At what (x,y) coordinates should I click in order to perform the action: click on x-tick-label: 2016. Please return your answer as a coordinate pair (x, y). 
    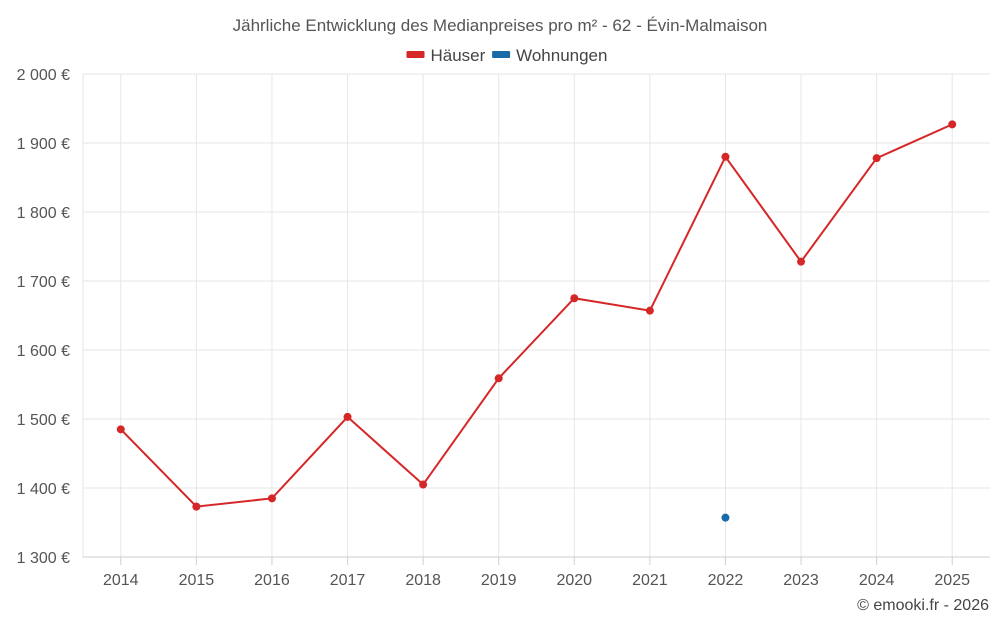
    Looking at the image, I should click on (272, 580).